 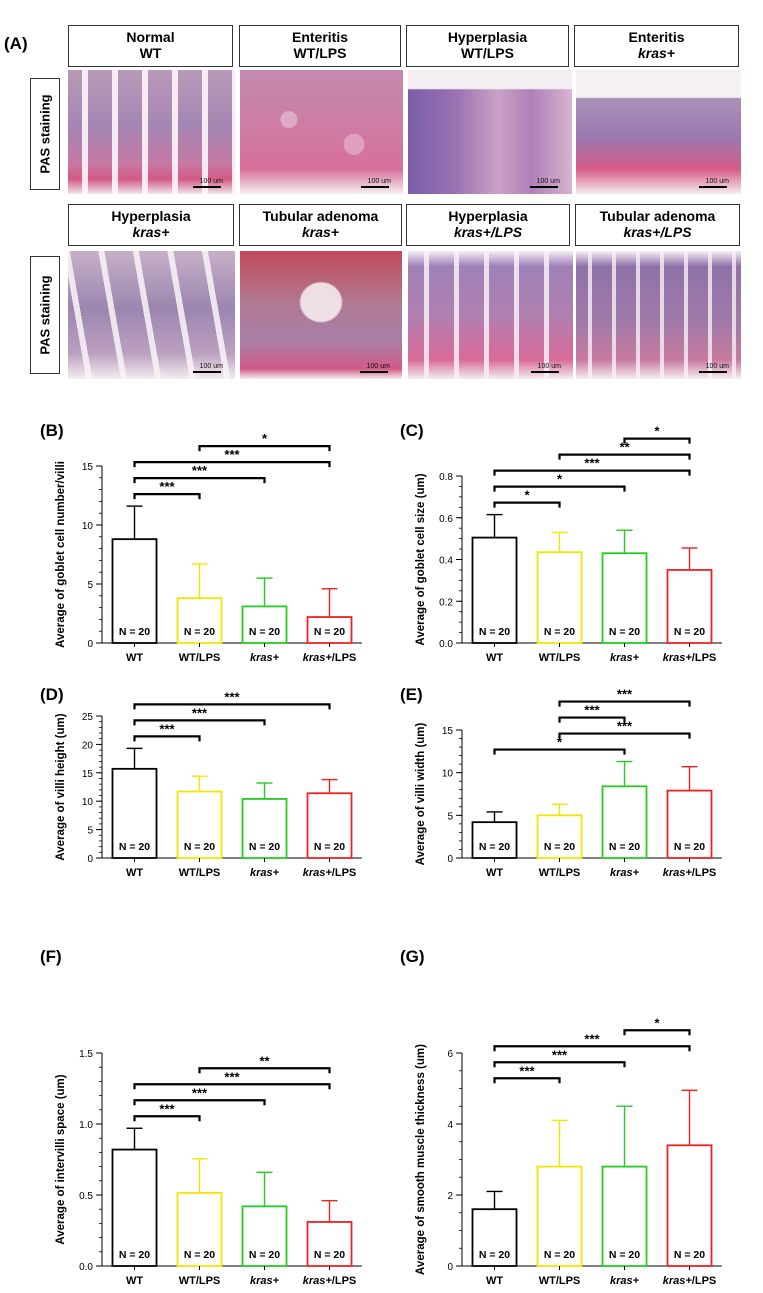 What do you see at coordinates (656, 53) in the screenshot?
I see `condition-line2: kras+` at bounding box center [656, 53].